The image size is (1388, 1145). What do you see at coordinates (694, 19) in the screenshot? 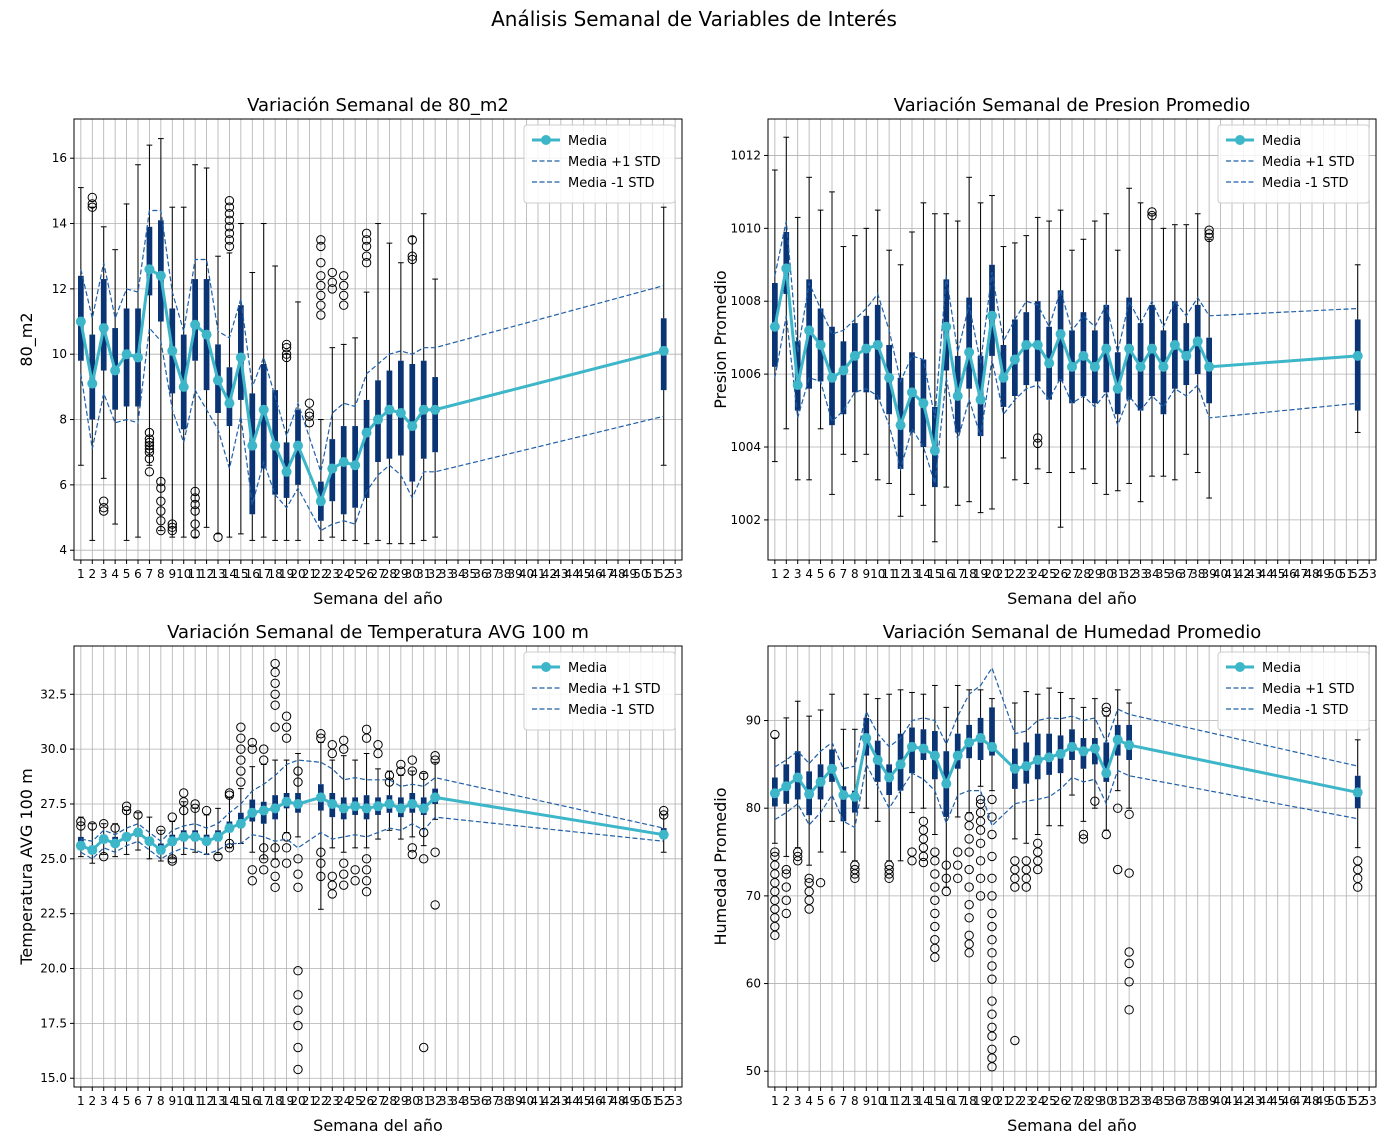
I see `figure-title: Análisis Semanal de Variables de Interés` at bounding box center [694, 19].